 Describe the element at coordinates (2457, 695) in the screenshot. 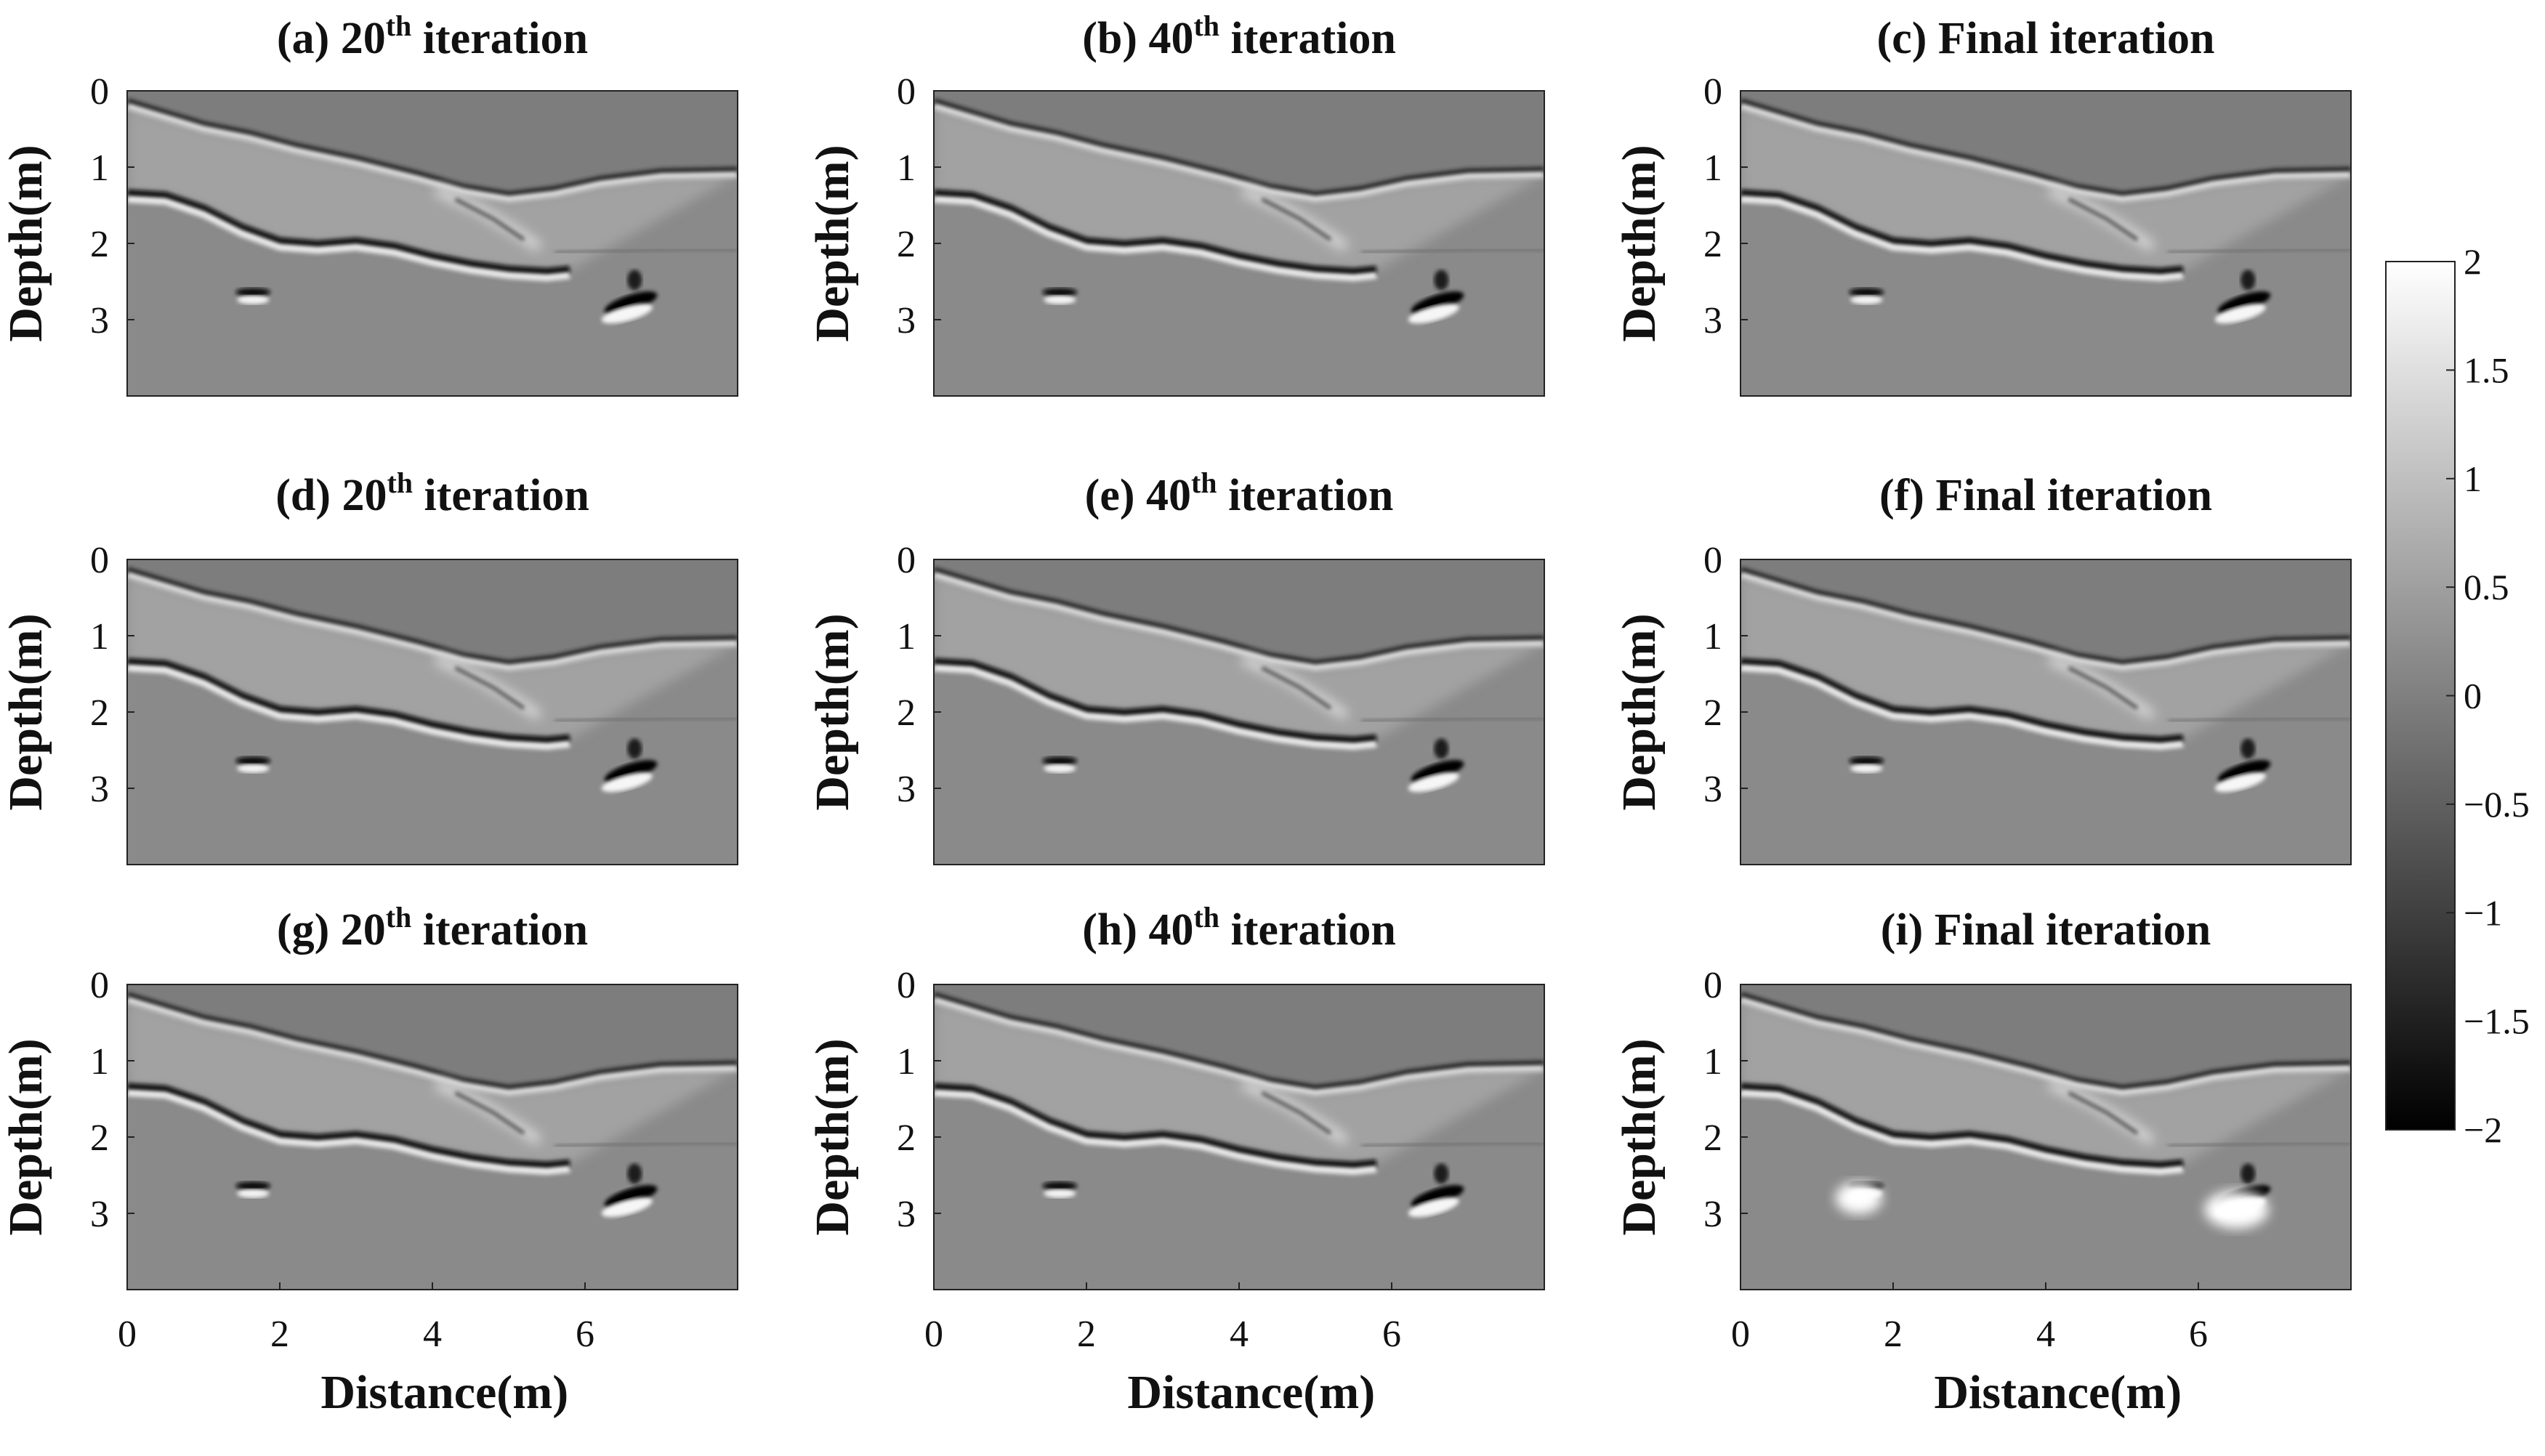

I see `colorbar: 2 1.5 1 0.5 0 −0.5 −1 −1.5 −2` at that location.